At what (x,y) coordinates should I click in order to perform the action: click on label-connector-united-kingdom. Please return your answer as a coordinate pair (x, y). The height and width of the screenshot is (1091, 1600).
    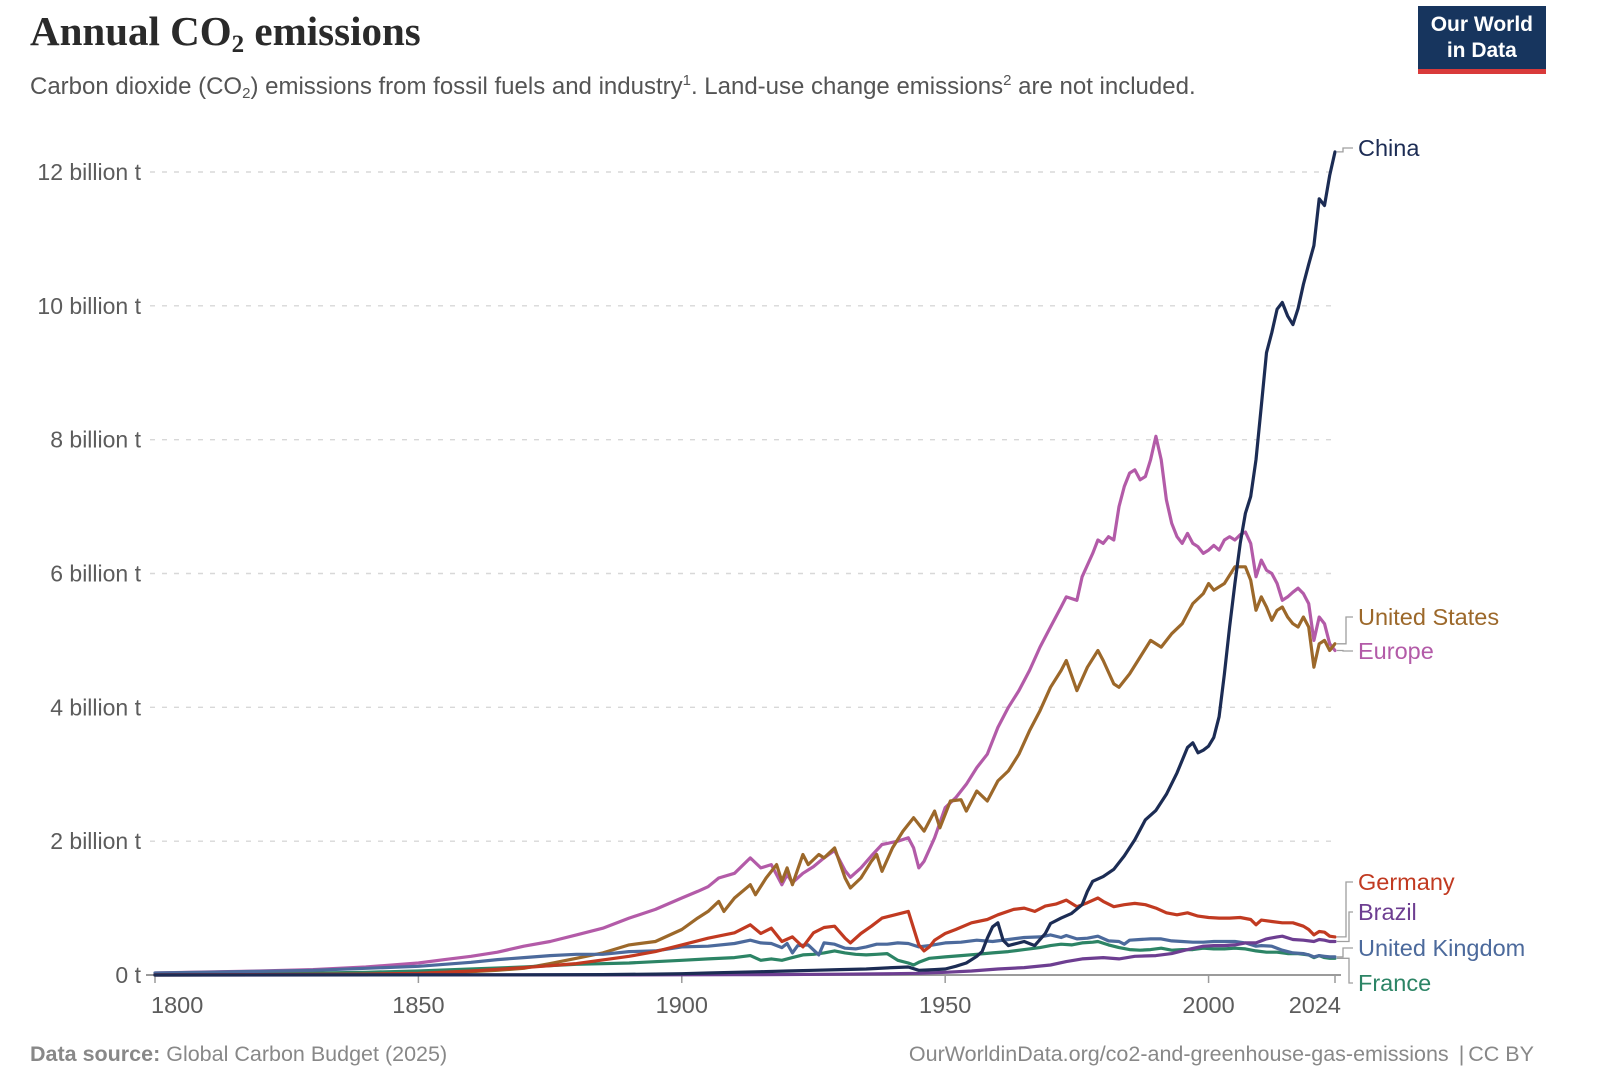
    Looking at the image, I should click on (1345, 952).